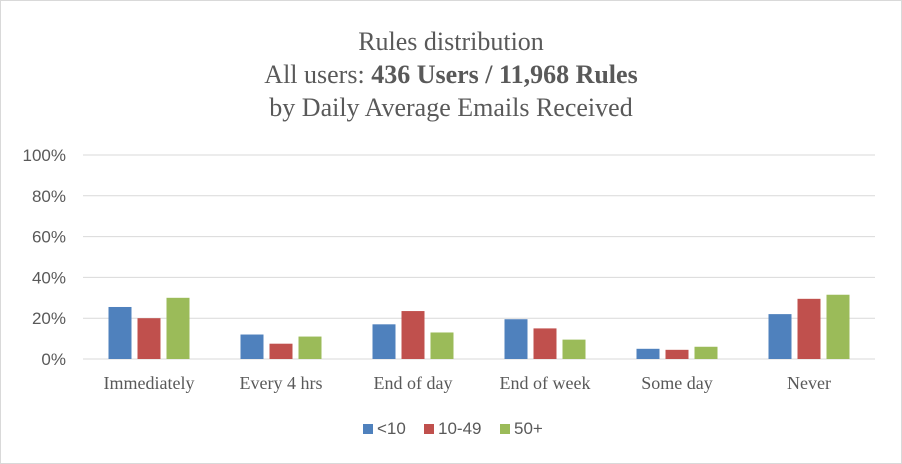  I want to click on y-tick-label: 40%, so click(49, 277).